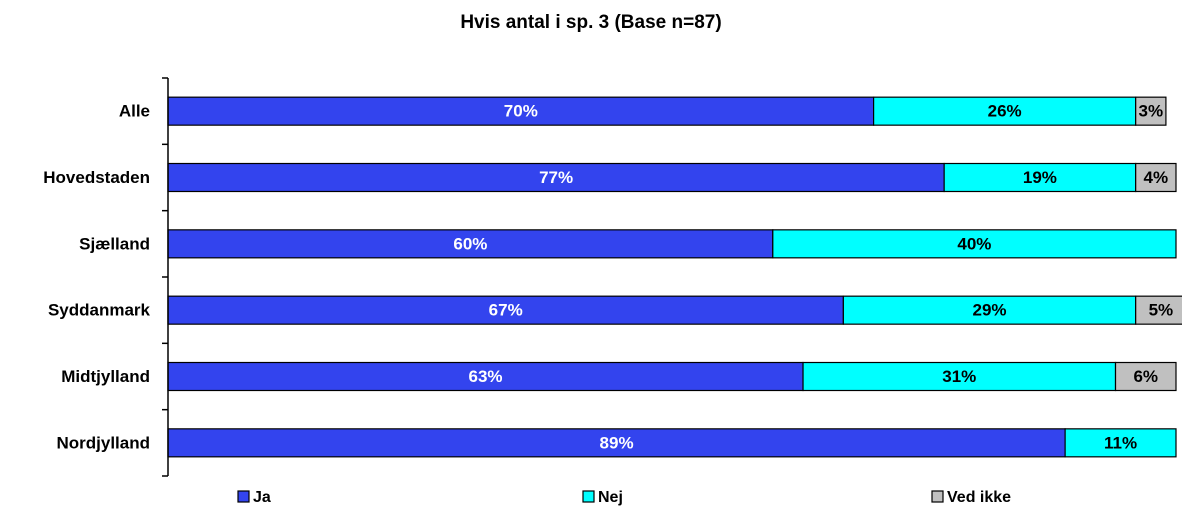 Image resolution: width=1182 pixels, height=518 pixels. I want to click on y-tick-label: Sjælland, so click(114, 243).